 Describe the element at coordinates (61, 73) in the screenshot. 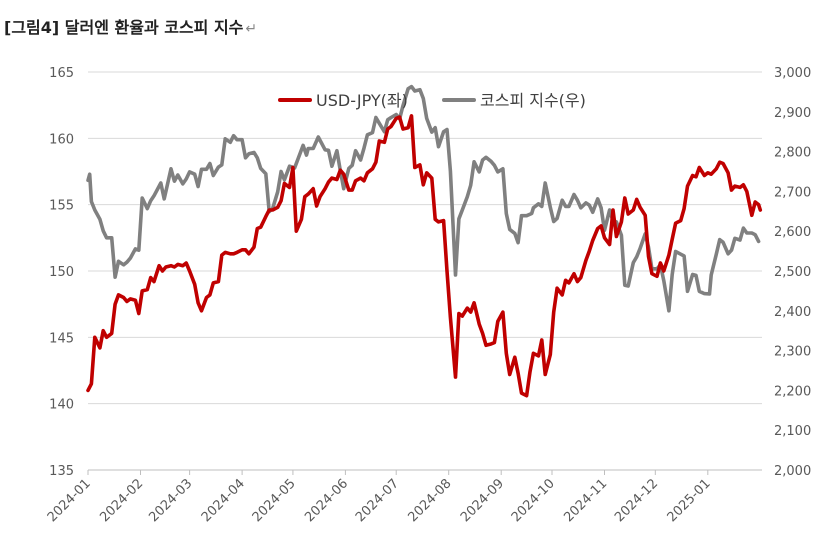

I see `y-left-tick-label: 165` at that location.